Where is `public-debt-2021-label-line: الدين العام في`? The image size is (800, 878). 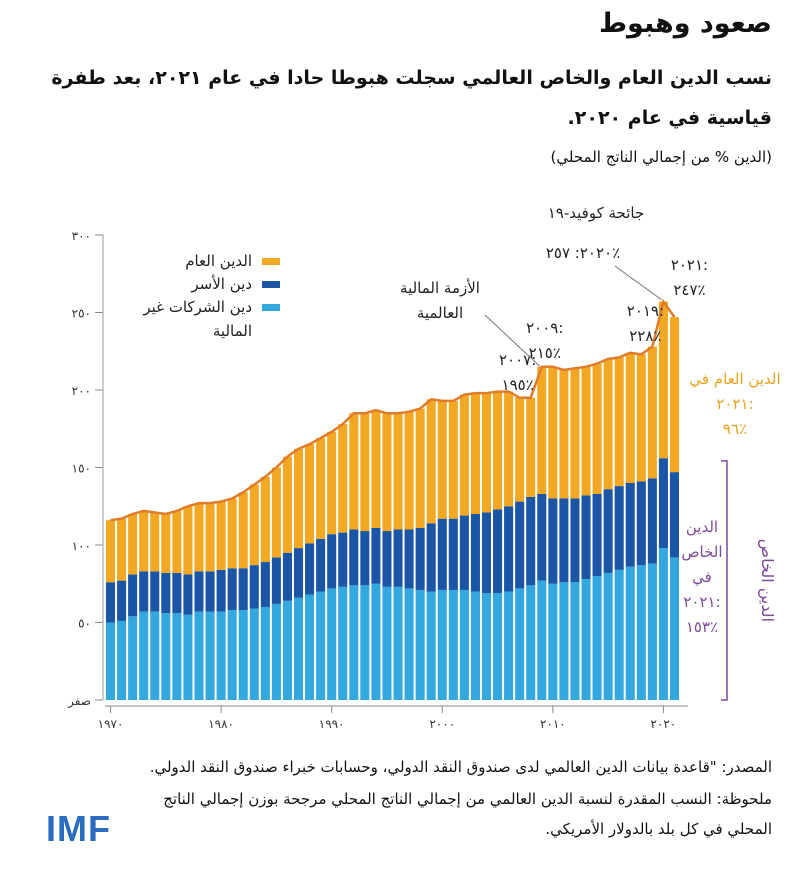
public-debt-2021-label-line: الدين العام في is located at coordinates (734, 379).